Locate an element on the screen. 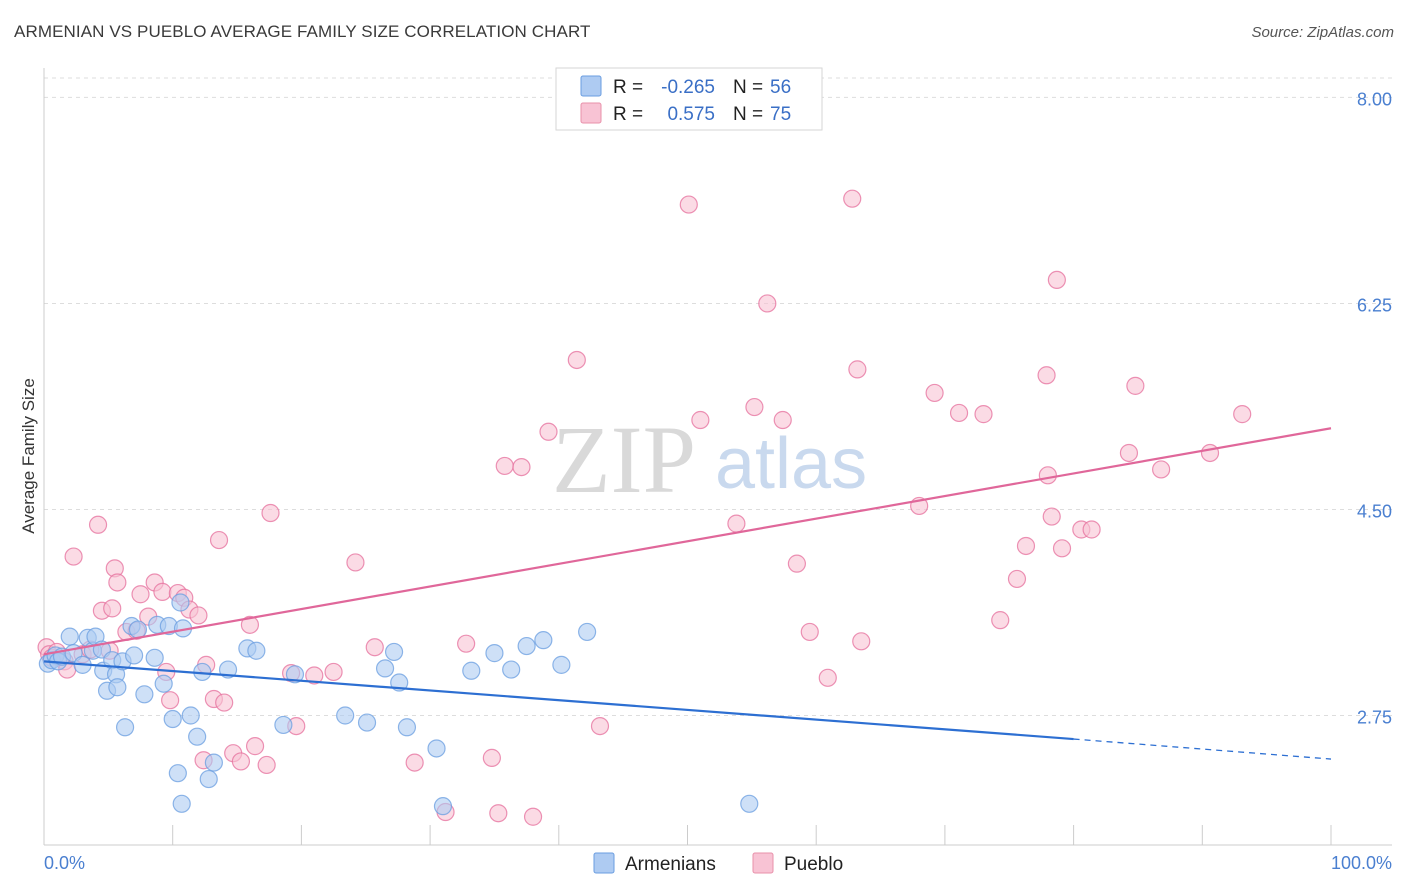 The width and height of the screenshot is (1406, 892). watermark-zip: ZIP is located at coordinates (624, 459).